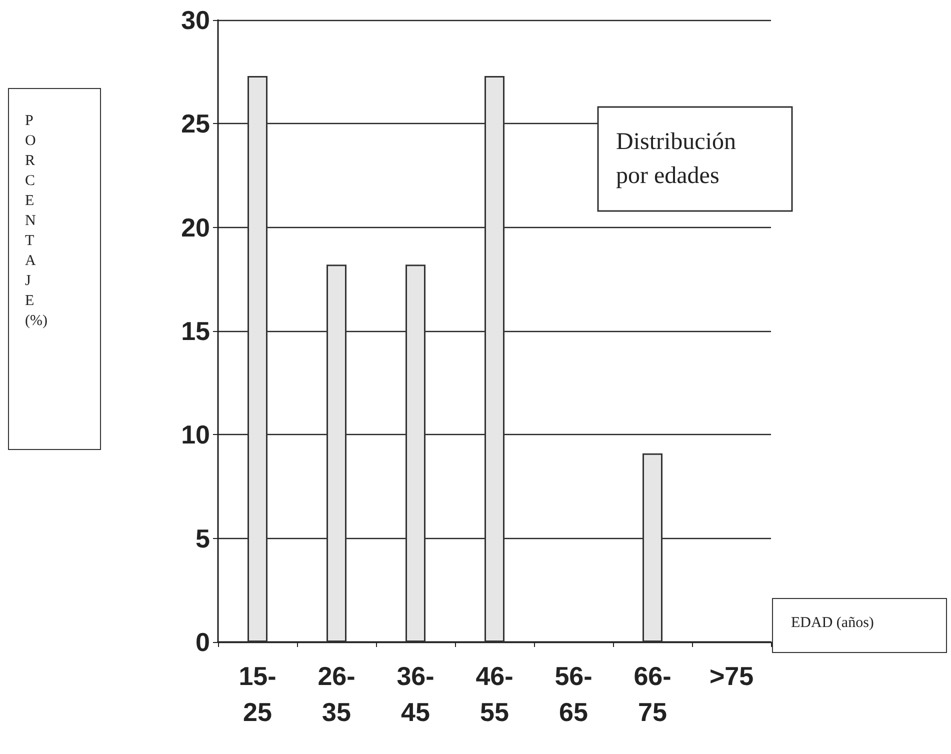  Describe the element at coordinates (679, 159) in the screenshot. I see `text: Distribución por edades` at that location.